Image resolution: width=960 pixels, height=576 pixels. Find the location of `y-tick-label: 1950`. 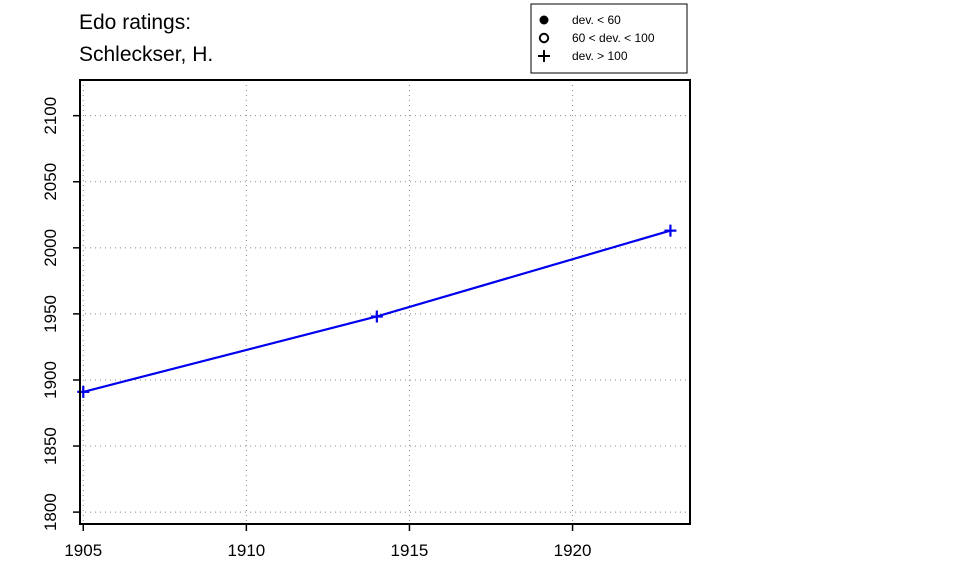

y-tick-label: 1950 is located at coordinates (50, 314).